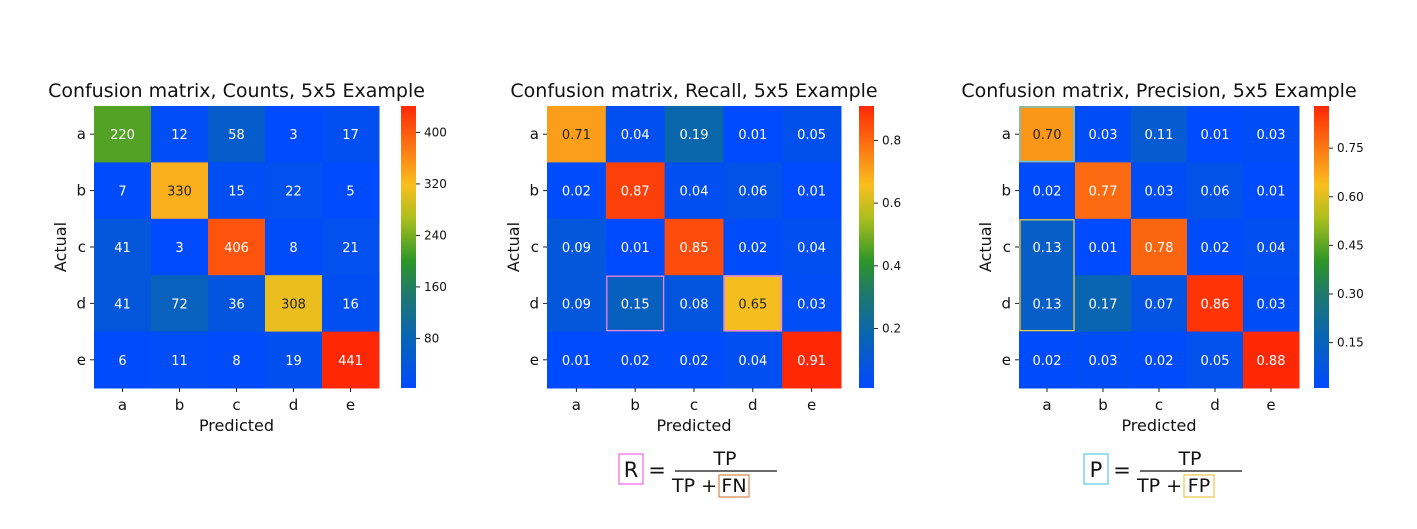  I want to click on cell-value-label: 0.04, so click(752, 361).